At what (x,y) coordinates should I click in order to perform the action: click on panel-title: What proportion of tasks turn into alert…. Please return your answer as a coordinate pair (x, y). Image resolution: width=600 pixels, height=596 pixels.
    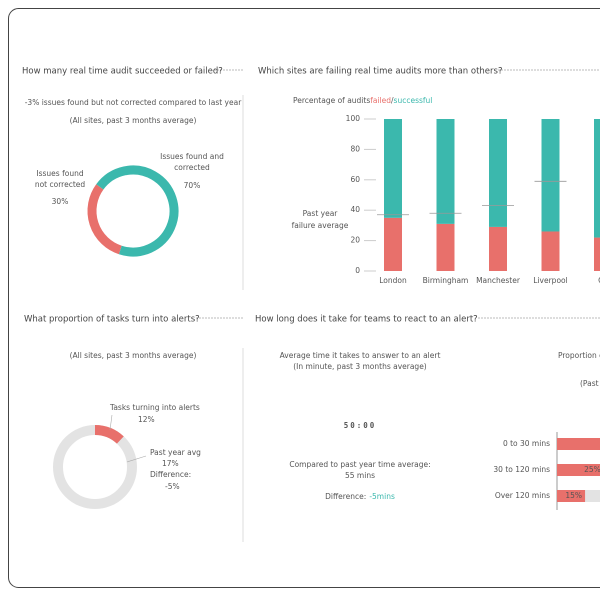
    Looking at the image, I should click on (112, 320).